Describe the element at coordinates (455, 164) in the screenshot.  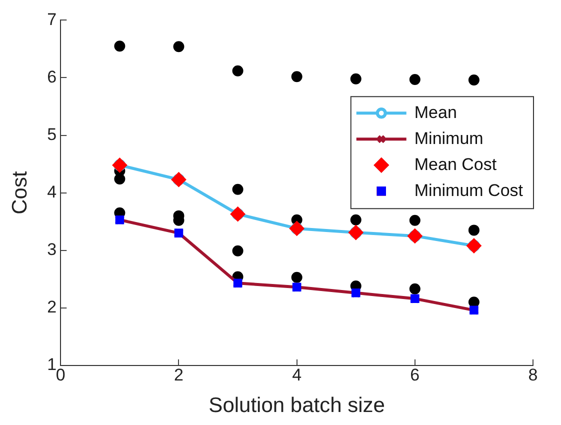
I see `legend-label: Mean Cost` at that location.